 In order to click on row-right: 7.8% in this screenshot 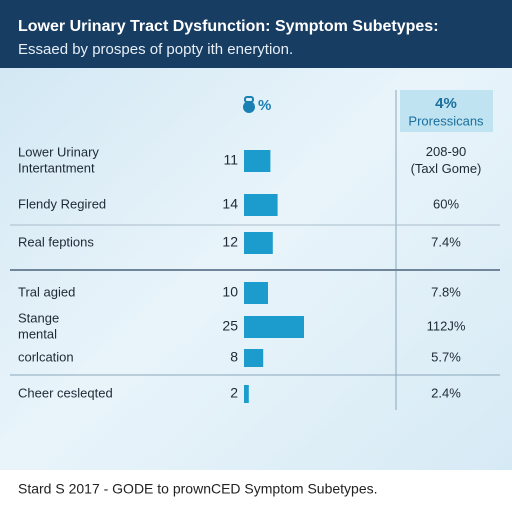, I will do `click(446, 291)`.